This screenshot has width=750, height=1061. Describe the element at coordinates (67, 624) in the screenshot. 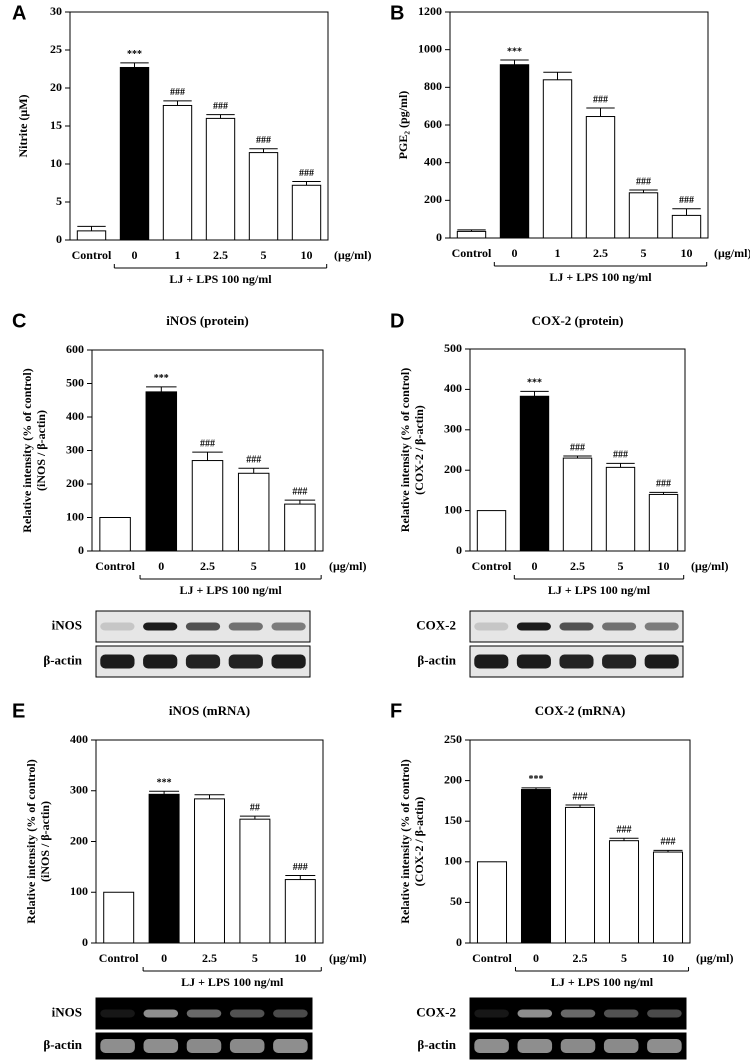

I see `blot-label: iNOS` at that location.